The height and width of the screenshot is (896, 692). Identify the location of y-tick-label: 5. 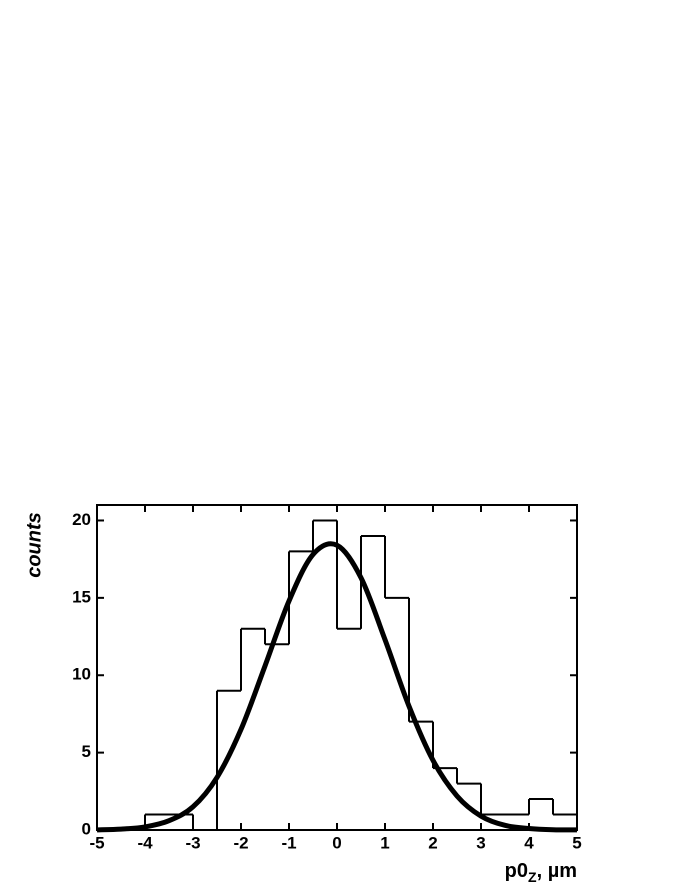
(86, 751).